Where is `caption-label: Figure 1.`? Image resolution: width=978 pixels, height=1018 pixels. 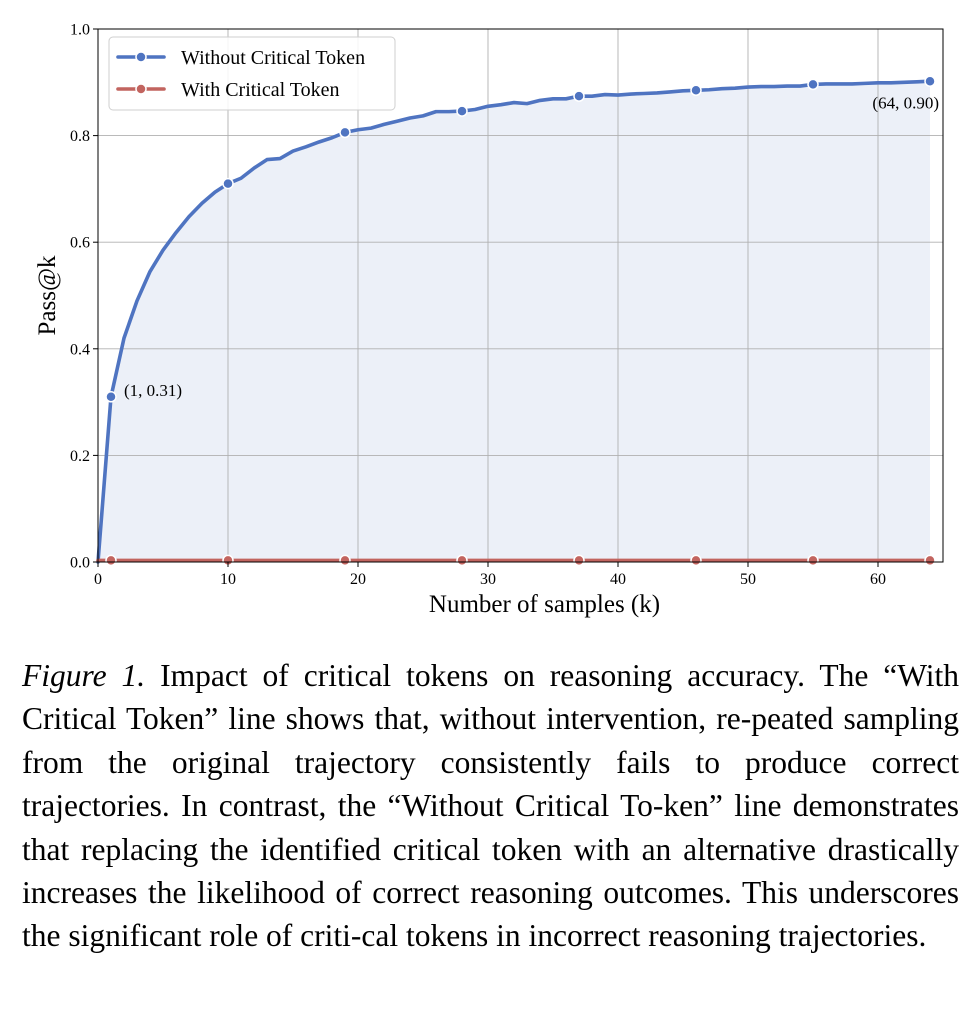
caption-label: Figure 1. is located at coordinates (84, 675).